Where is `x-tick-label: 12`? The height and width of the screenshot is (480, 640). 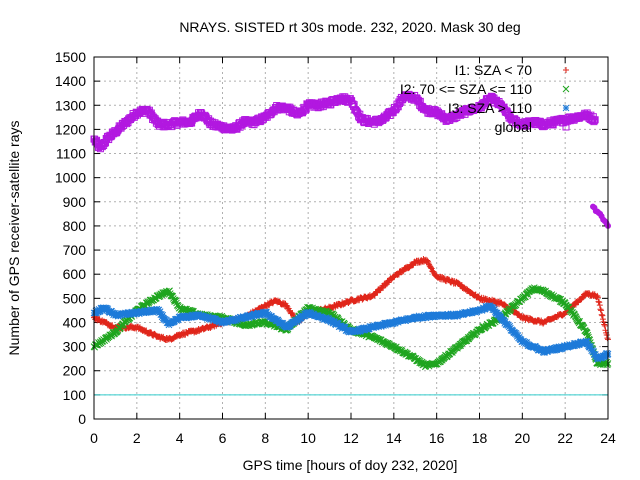 x-tick-label: 12 is located at coordinates (351, 438).